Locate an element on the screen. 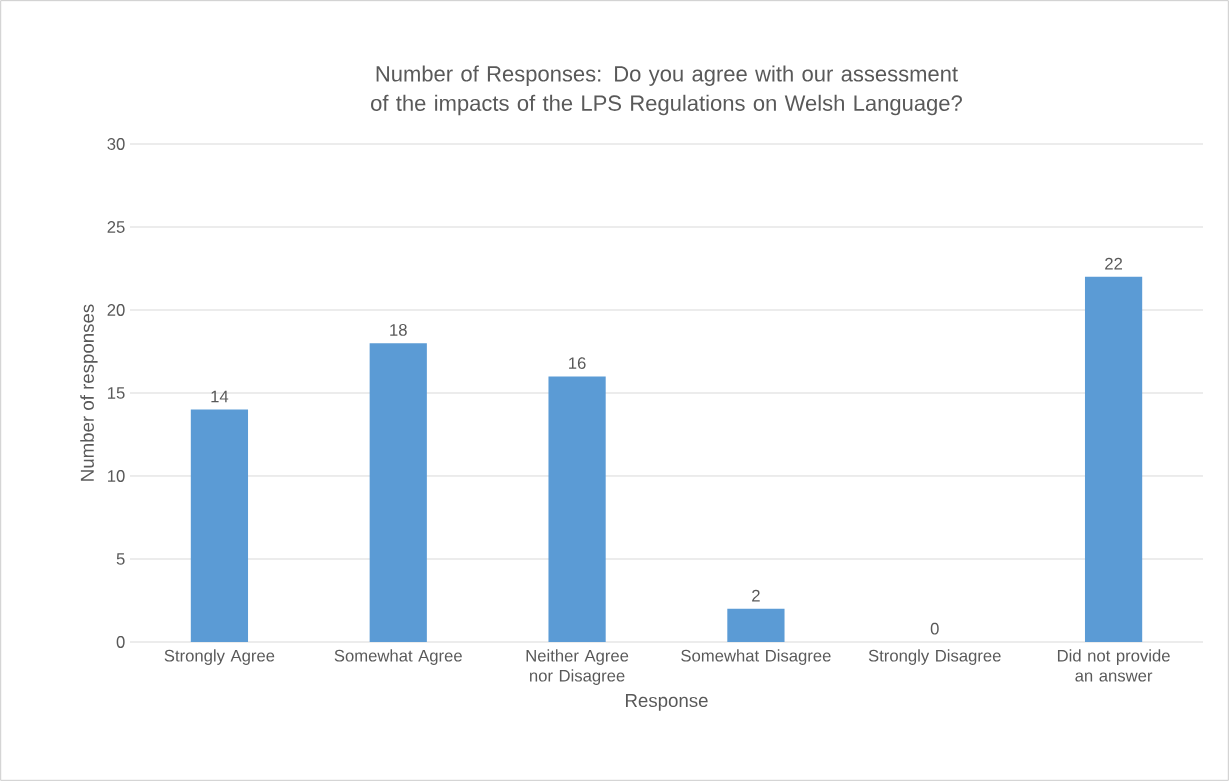 The height and width of the screenshot is (781, 1229). y-tick-label: 20 is located at coordinates (116, 310).